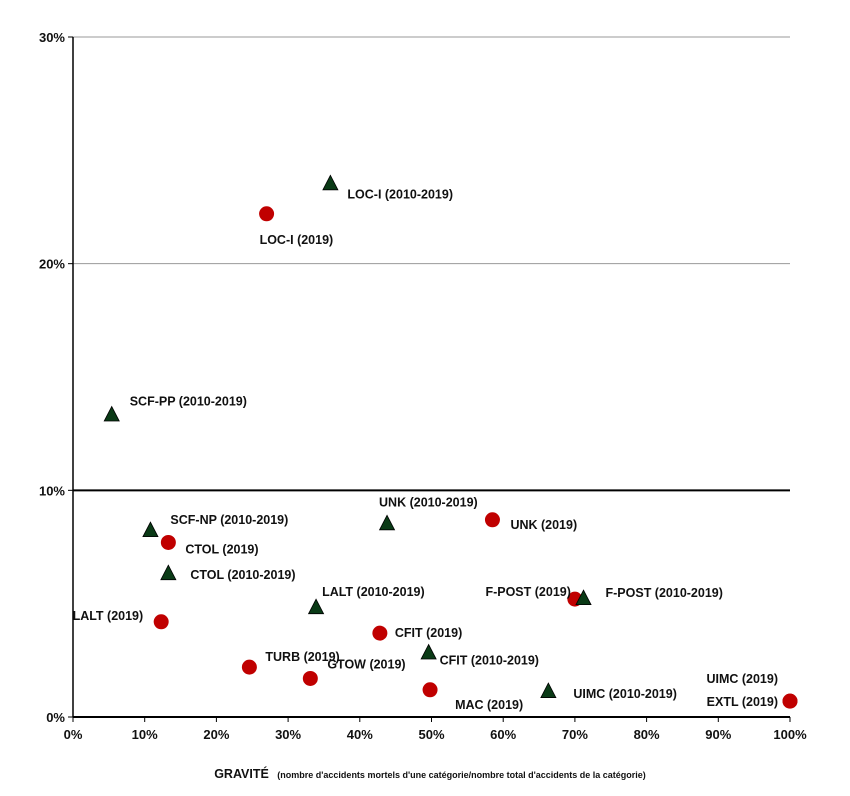 The width and height of the screenshot is (850, 796). I want to click on point-f-post-2019-label: F-POST (2019), so click(527, 592).